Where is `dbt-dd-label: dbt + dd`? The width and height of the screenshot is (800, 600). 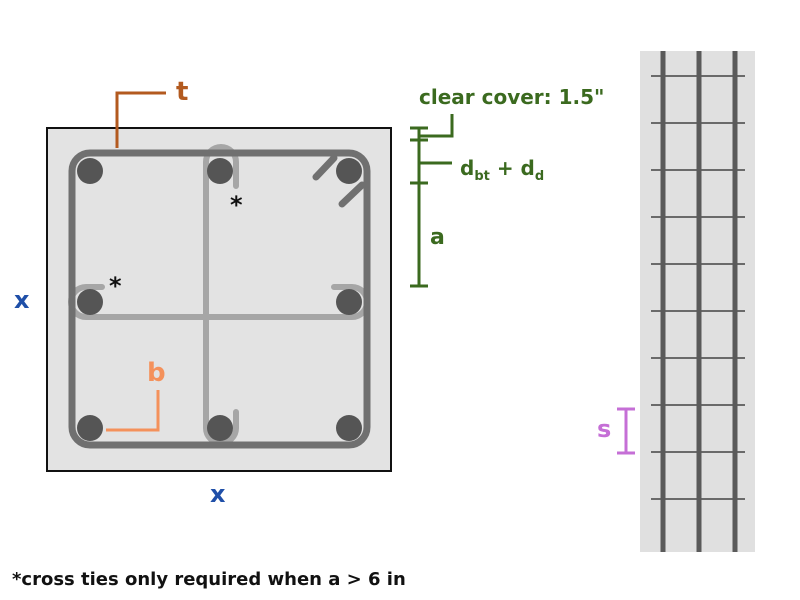 dbt-dd-label: dbt + dd is located at coordinates (502, 170).